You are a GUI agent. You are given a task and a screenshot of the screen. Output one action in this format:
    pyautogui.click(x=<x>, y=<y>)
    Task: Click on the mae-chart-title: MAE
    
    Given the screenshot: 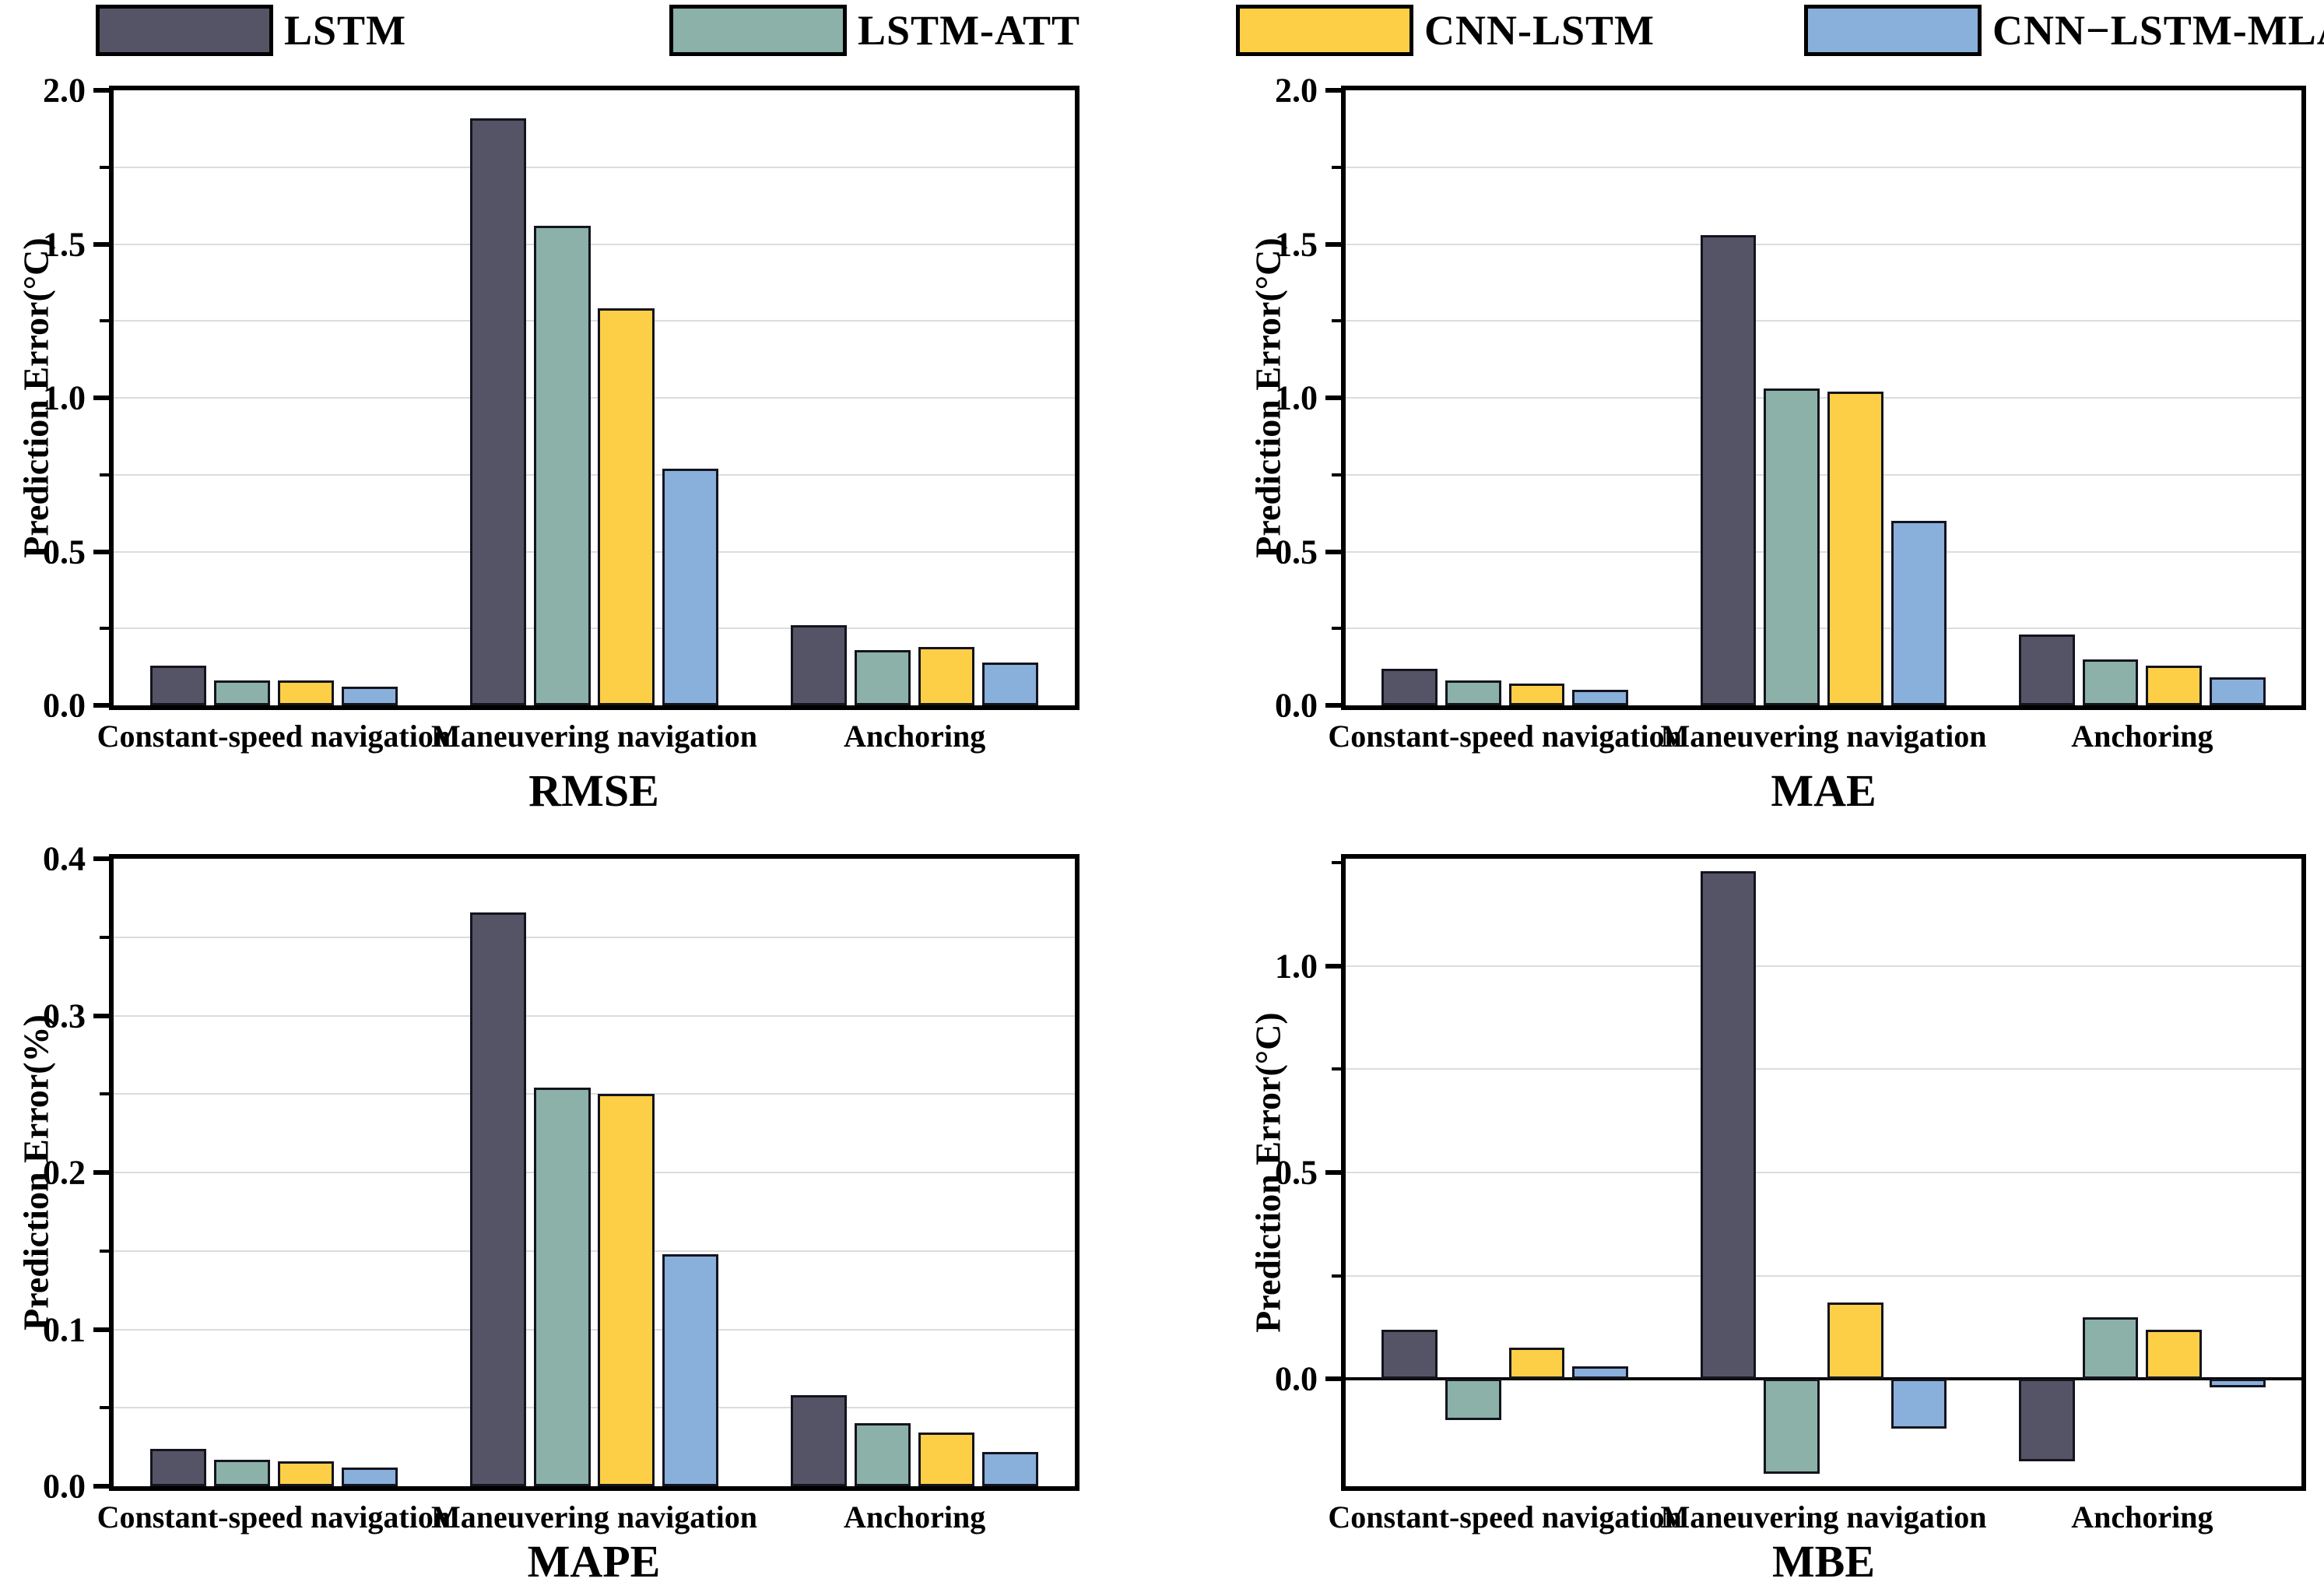 What is the action you would take?
    pyautogui.click(x=1823, y=790)
    